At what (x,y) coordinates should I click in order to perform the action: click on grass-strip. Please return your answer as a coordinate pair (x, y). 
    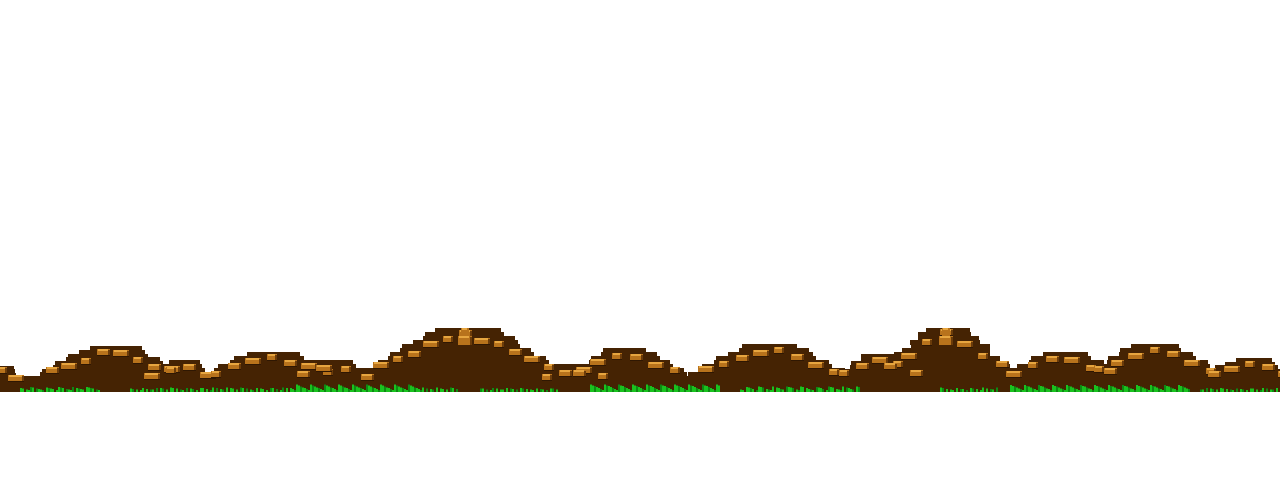
    Looking at the image, I should click on (649, 388).